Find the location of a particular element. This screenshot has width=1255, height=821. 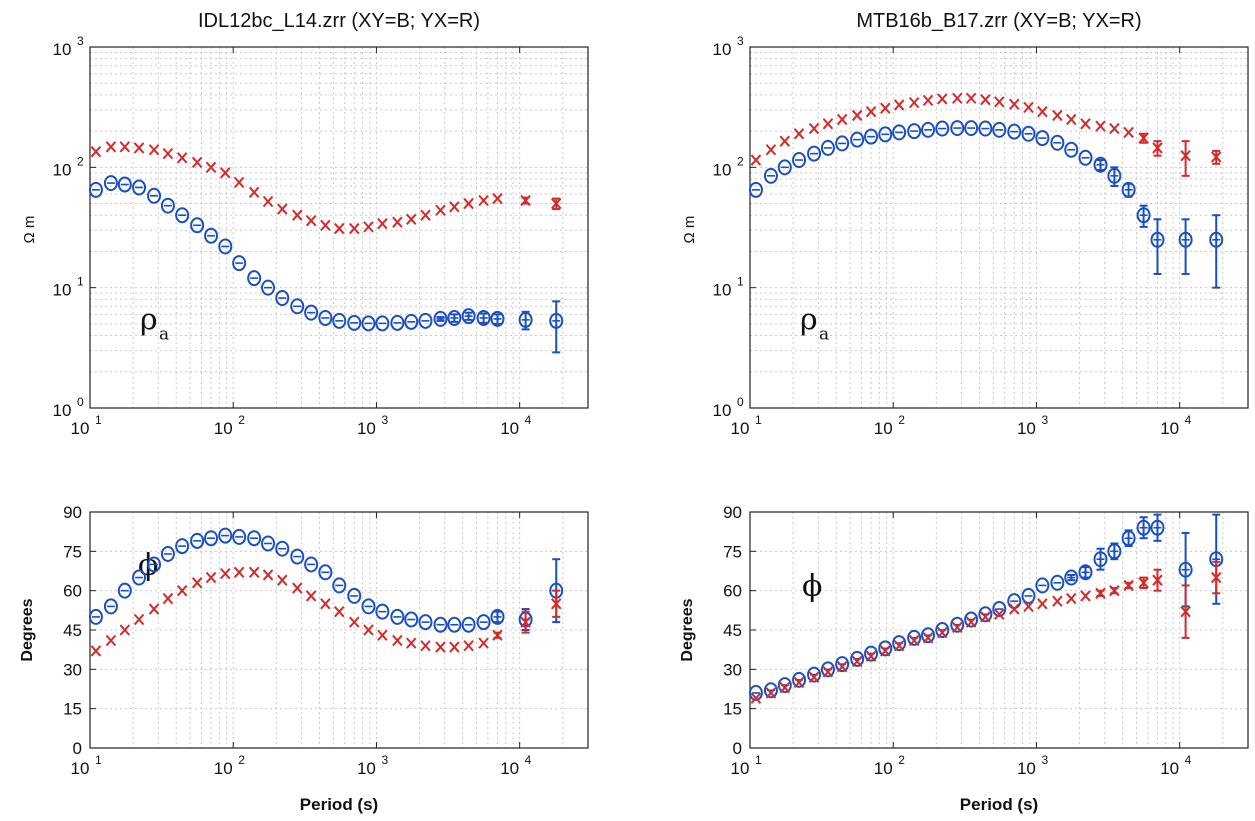

y-tick-label: 10 2 is located at coordinates (68, 166).